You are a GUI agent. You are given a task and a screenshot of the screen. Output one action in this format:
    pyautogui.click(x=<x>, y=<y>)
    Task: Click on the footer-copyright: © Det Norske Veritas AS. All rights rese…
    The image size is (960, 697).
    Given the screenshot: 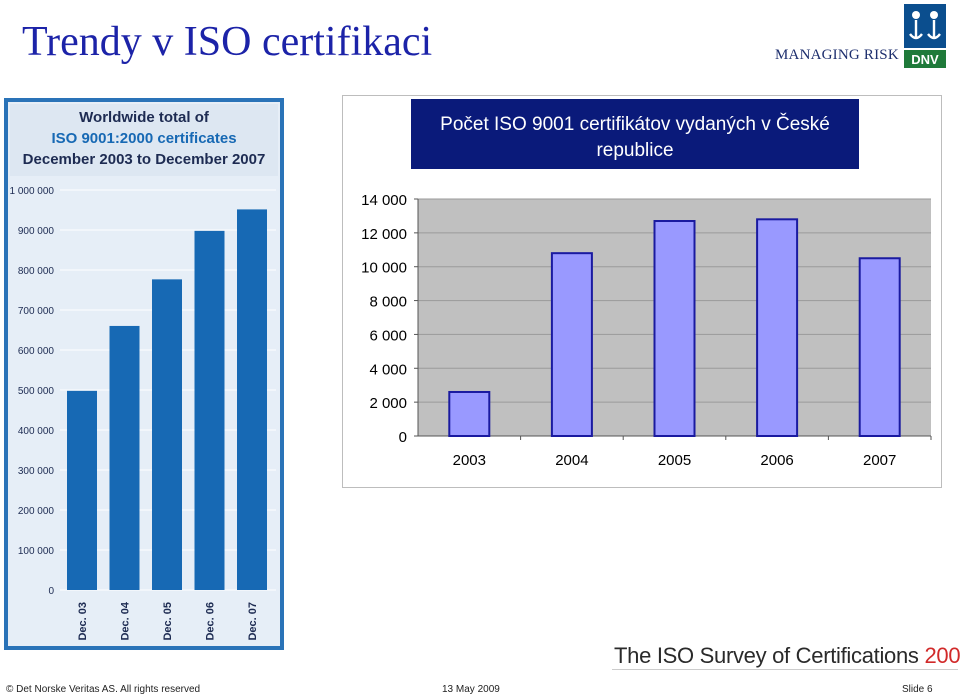 What is the action you would take?
    pyautogui.click(x=103, y=689)
    